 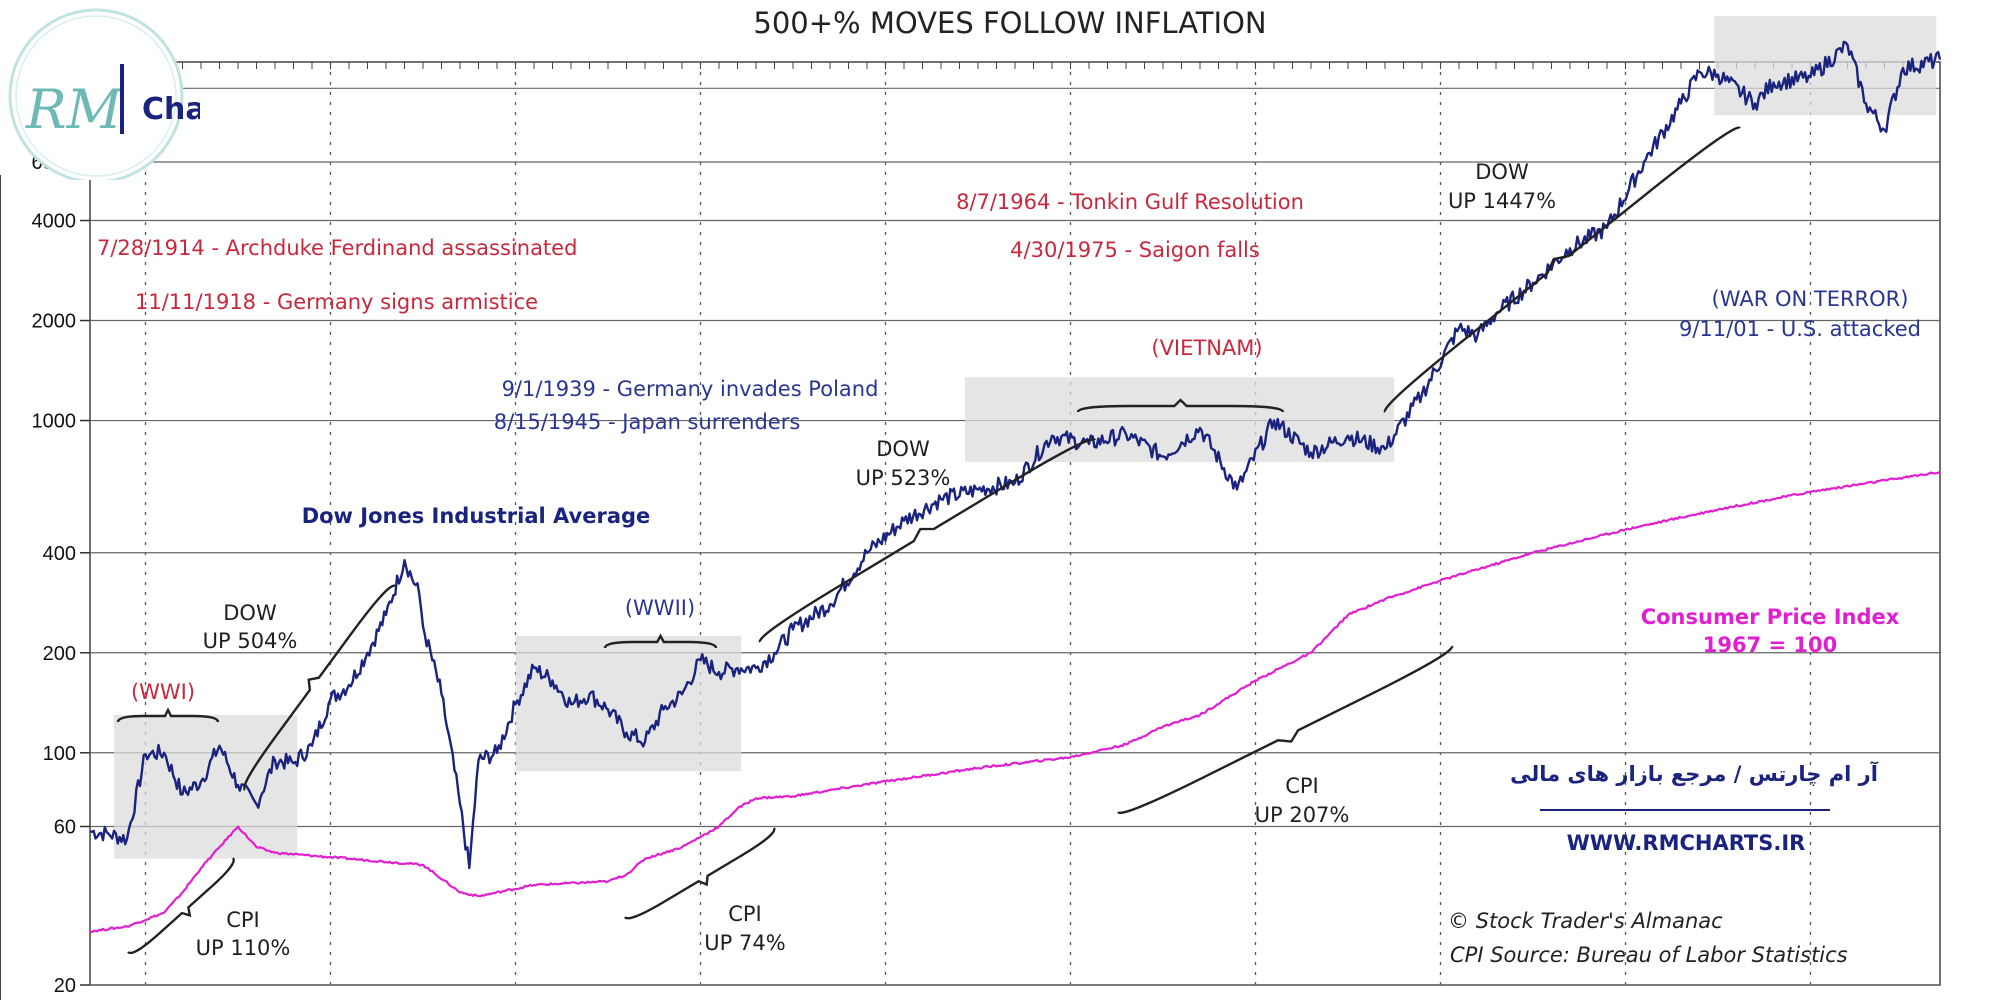 What do you see at coordinates (65, 827) in the screenshot?
I see `y-tick-label: 60` at bounding box center [65, 827].